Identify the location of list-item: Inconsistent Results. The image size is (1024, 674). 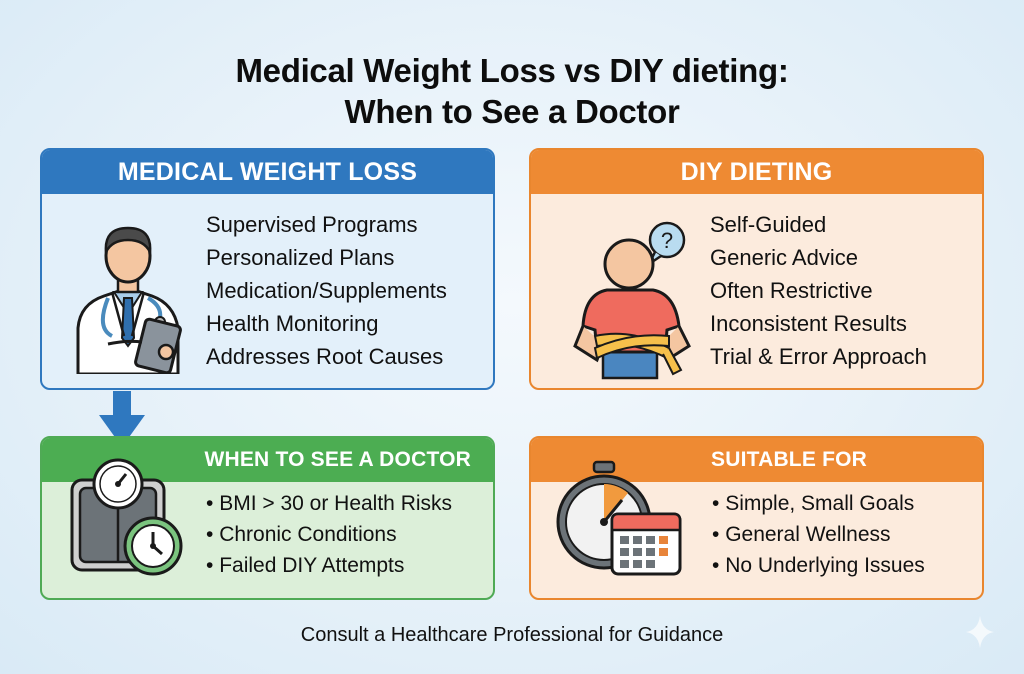
(808, 323).